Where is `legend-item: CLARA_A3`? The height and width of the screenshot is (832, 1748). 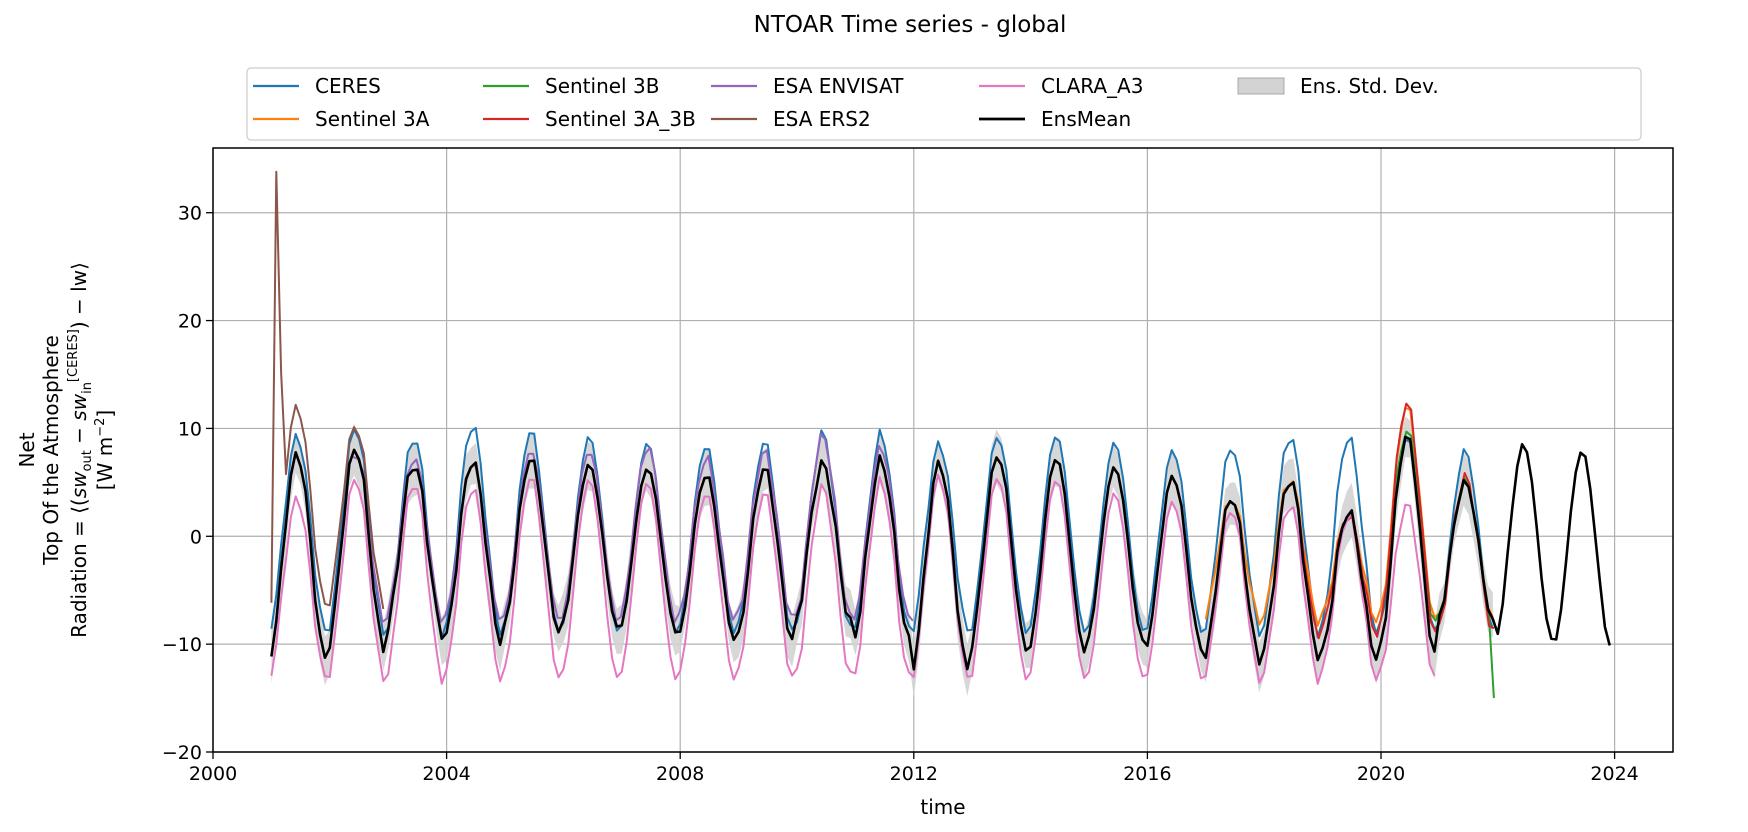 legend-item: CLARA_A3 is located at coordinates (1061, 86).